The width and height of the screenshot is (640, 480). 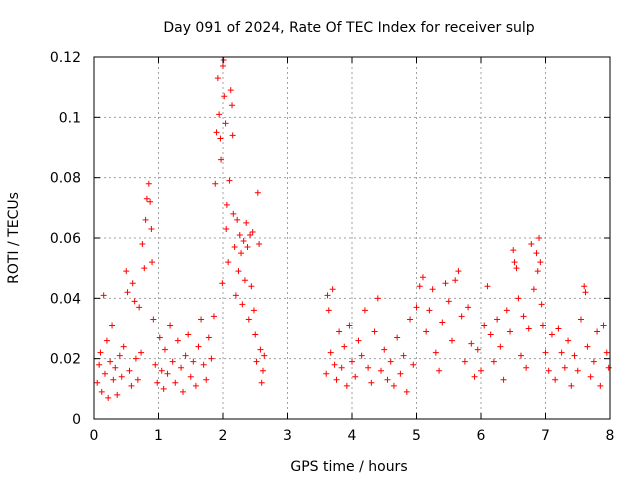 I want to click on y-tick-label: 0, so click(x=76, y=420).